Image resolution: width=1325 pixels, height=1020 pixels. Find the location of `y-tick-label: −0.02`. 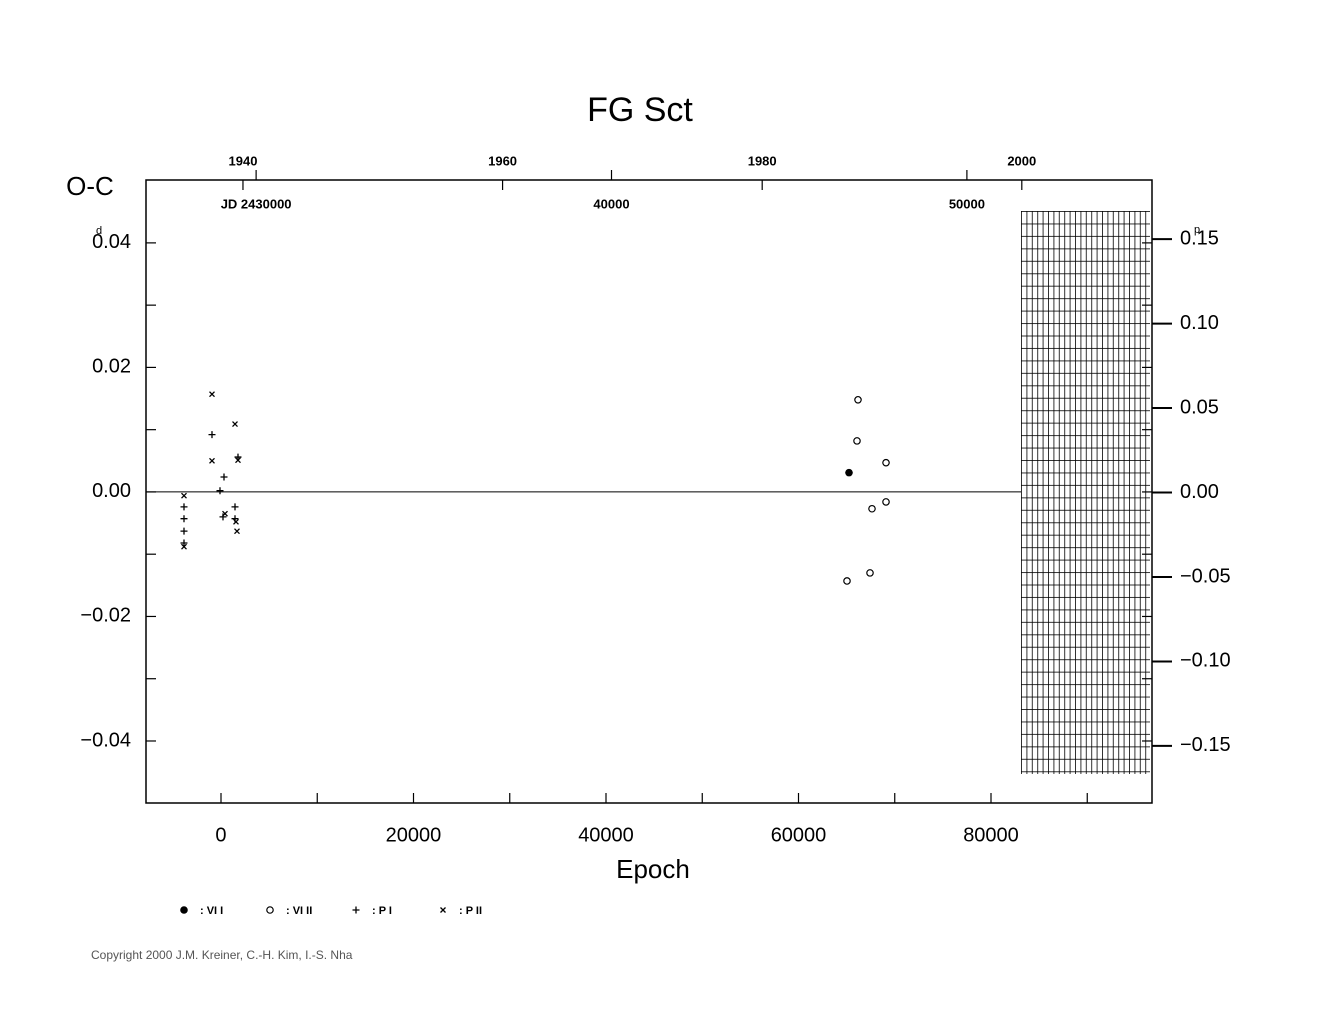

y-tick-label: −0.02 is located at coordinates (105, 616).